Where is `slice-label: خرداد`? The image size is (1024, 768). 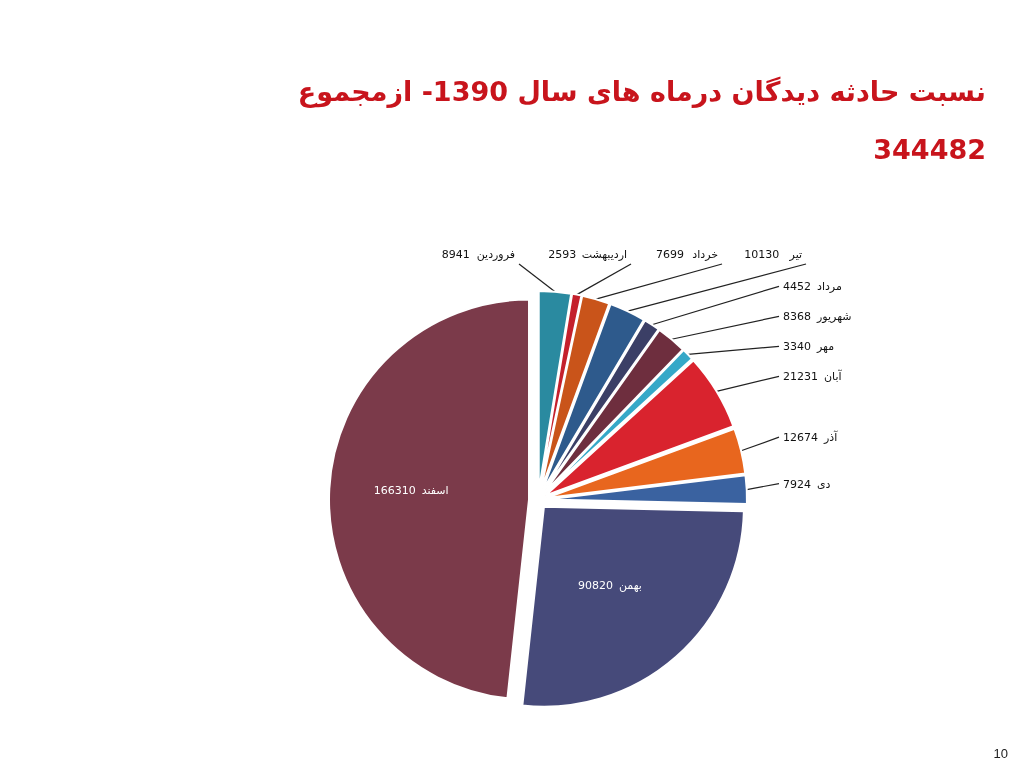 slice-label: خرداد is located at coordinates (705, 254).